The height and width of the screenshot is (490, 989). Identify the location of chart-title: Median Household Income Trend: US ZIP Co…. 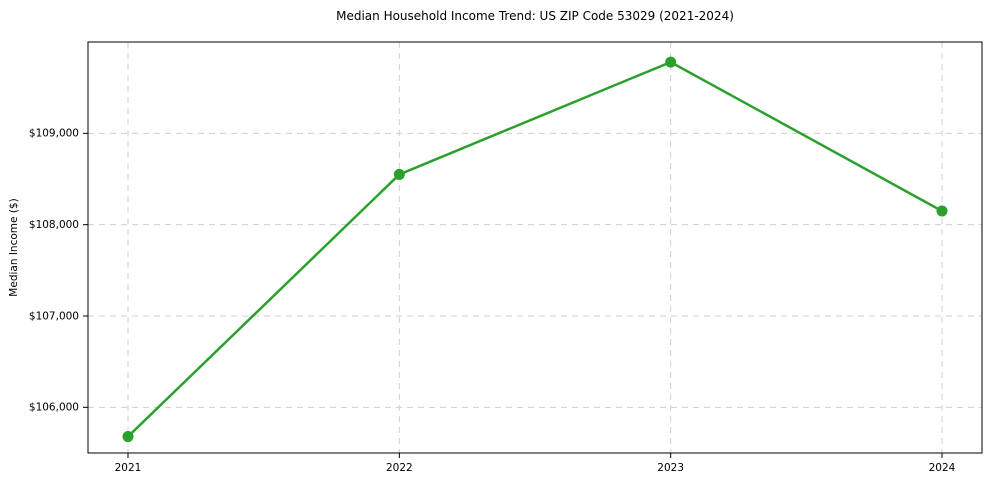
(535, 16).